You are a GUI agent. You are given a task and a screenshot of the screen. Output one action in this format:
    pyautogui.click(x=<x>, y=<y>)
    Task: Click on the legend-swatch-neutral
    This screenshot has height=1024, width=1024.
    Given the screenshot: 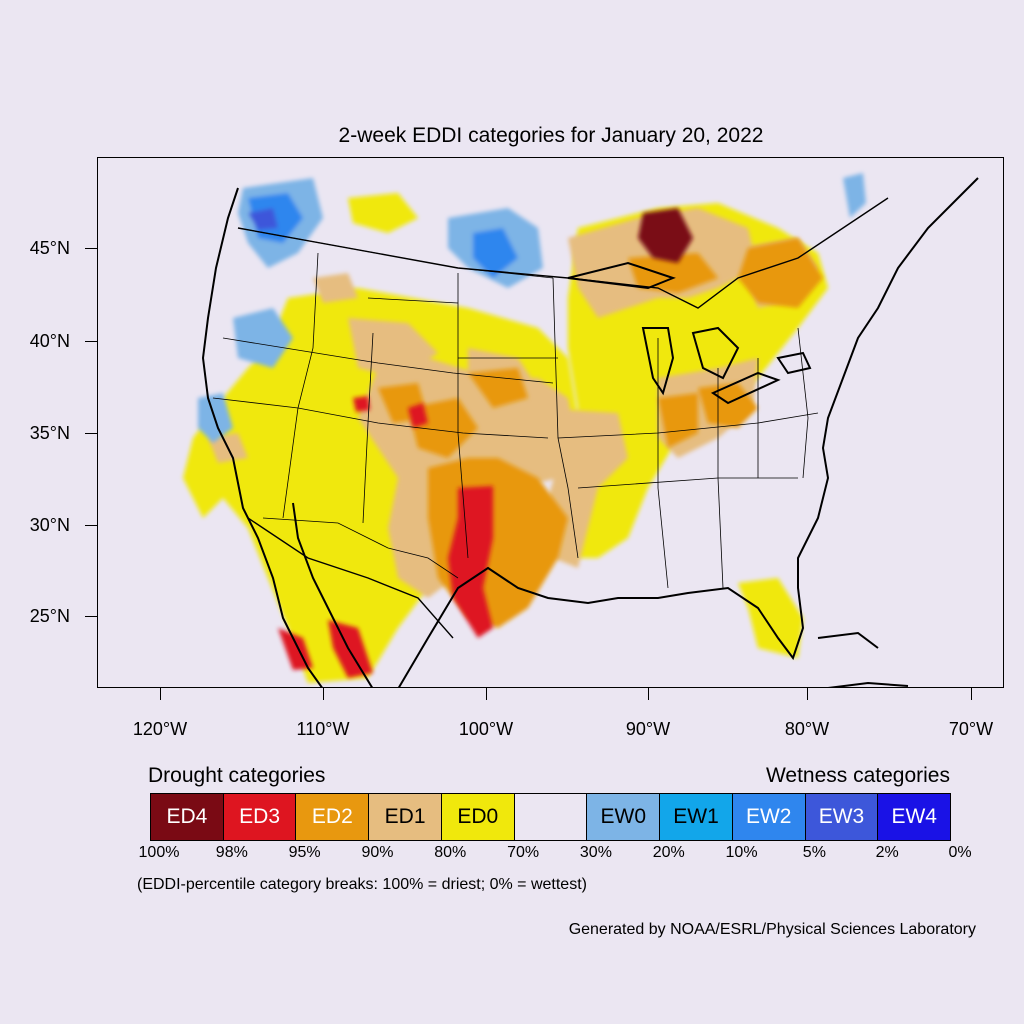 What is the action you would take?
    pyautogui.click(x=551, y=817)
    